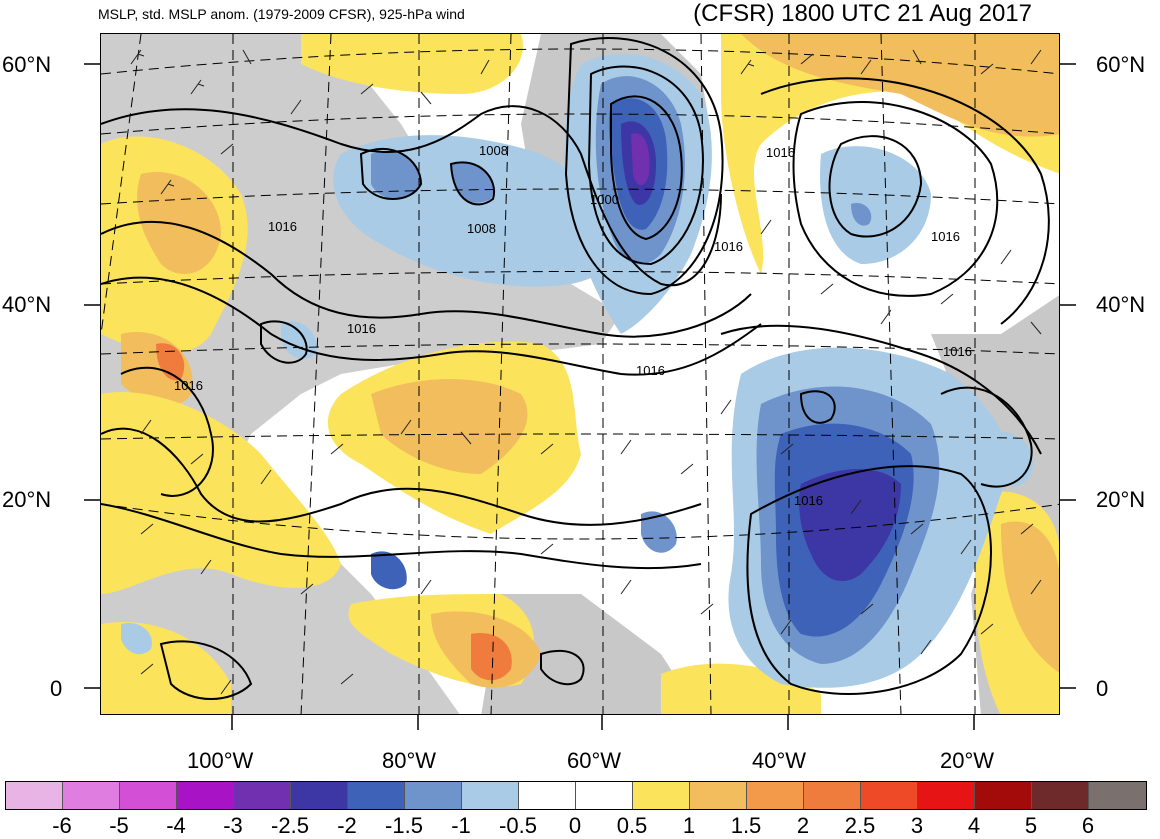  Describe the element at coordinates (290, 825) in the screenshot. I see `colorbar-label: -2.5` at that location.